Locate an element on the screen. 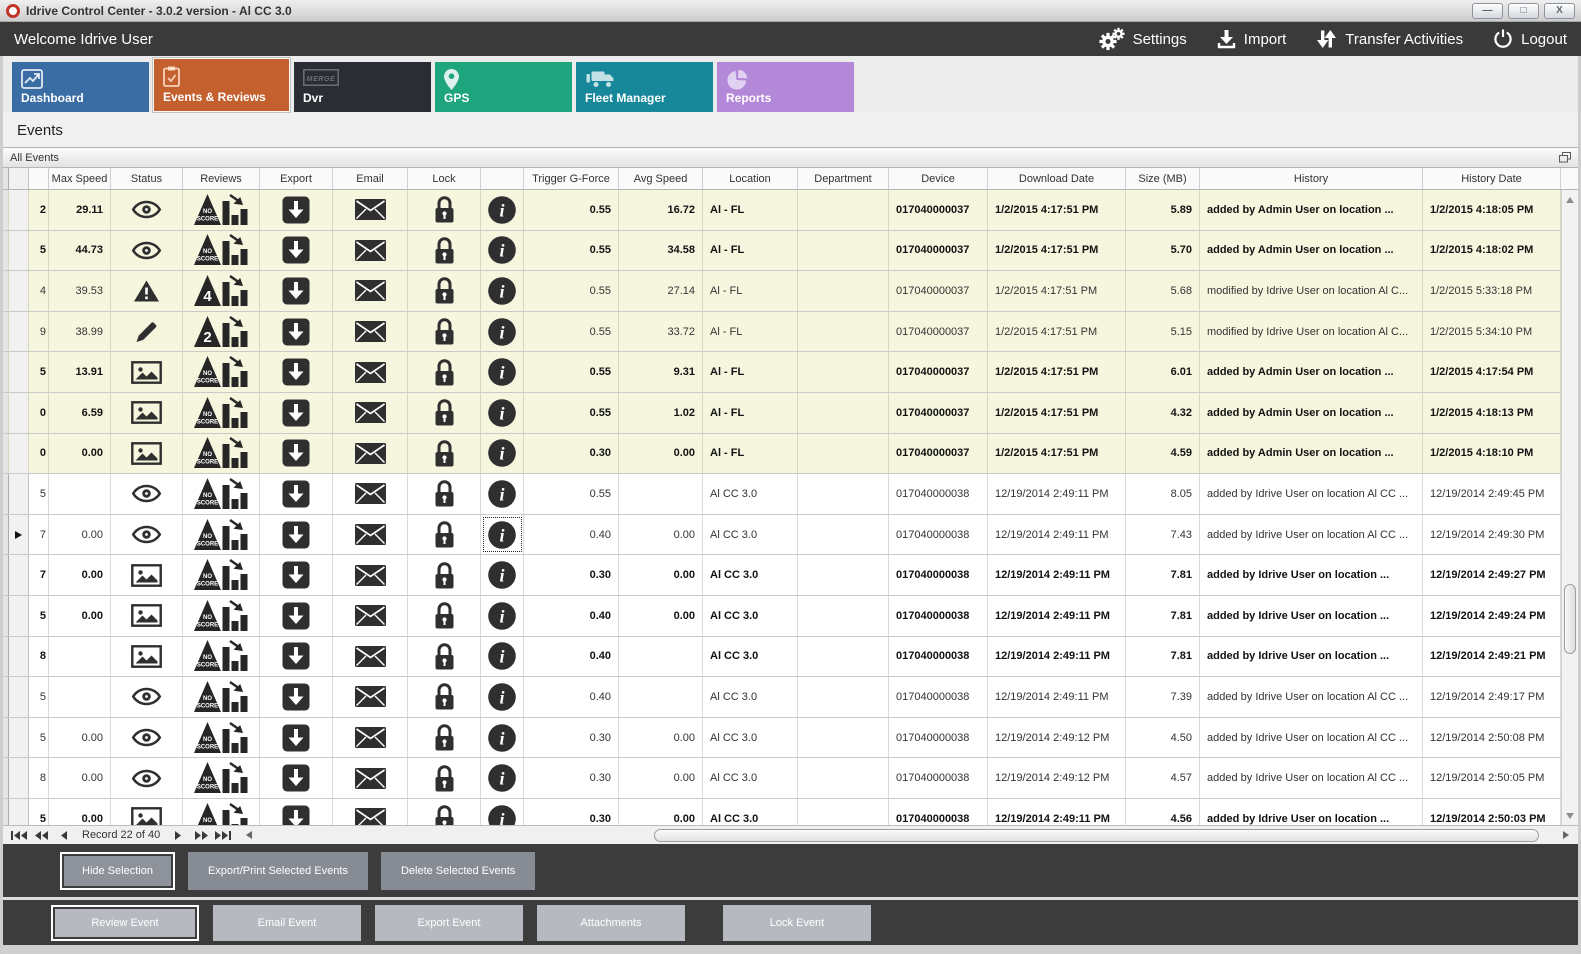 The width and height of the screenshot is (1581, 954). cell-review: 2 is located at coordinates (221, 331).